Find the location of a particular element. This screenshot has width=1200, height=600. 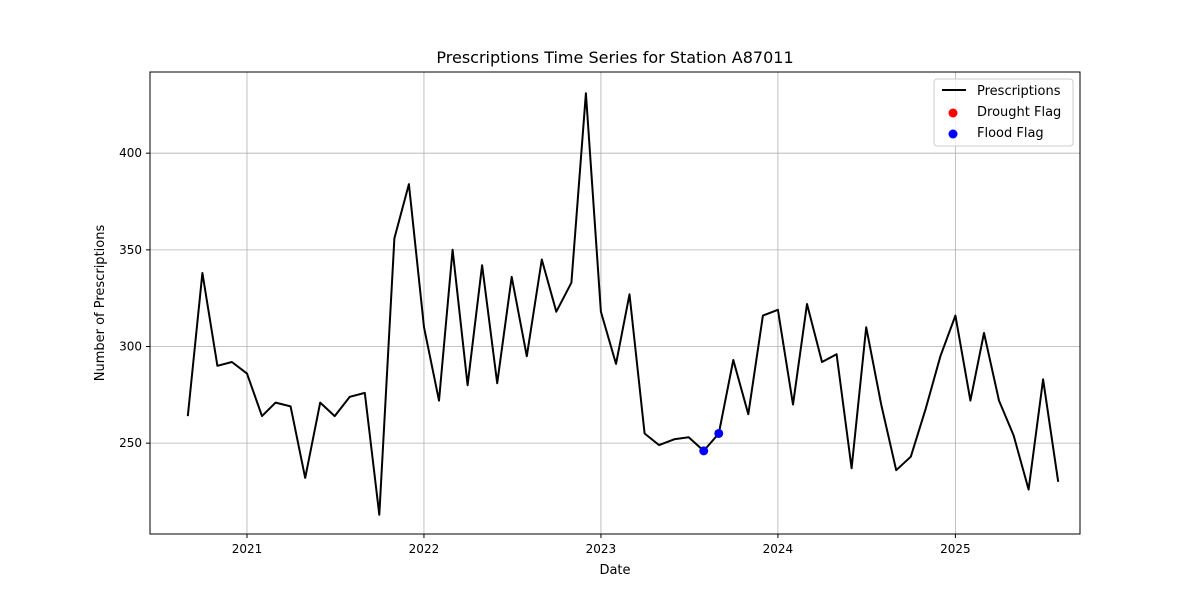

x-tick-label: 2023 is located at coordinates (601, 549).